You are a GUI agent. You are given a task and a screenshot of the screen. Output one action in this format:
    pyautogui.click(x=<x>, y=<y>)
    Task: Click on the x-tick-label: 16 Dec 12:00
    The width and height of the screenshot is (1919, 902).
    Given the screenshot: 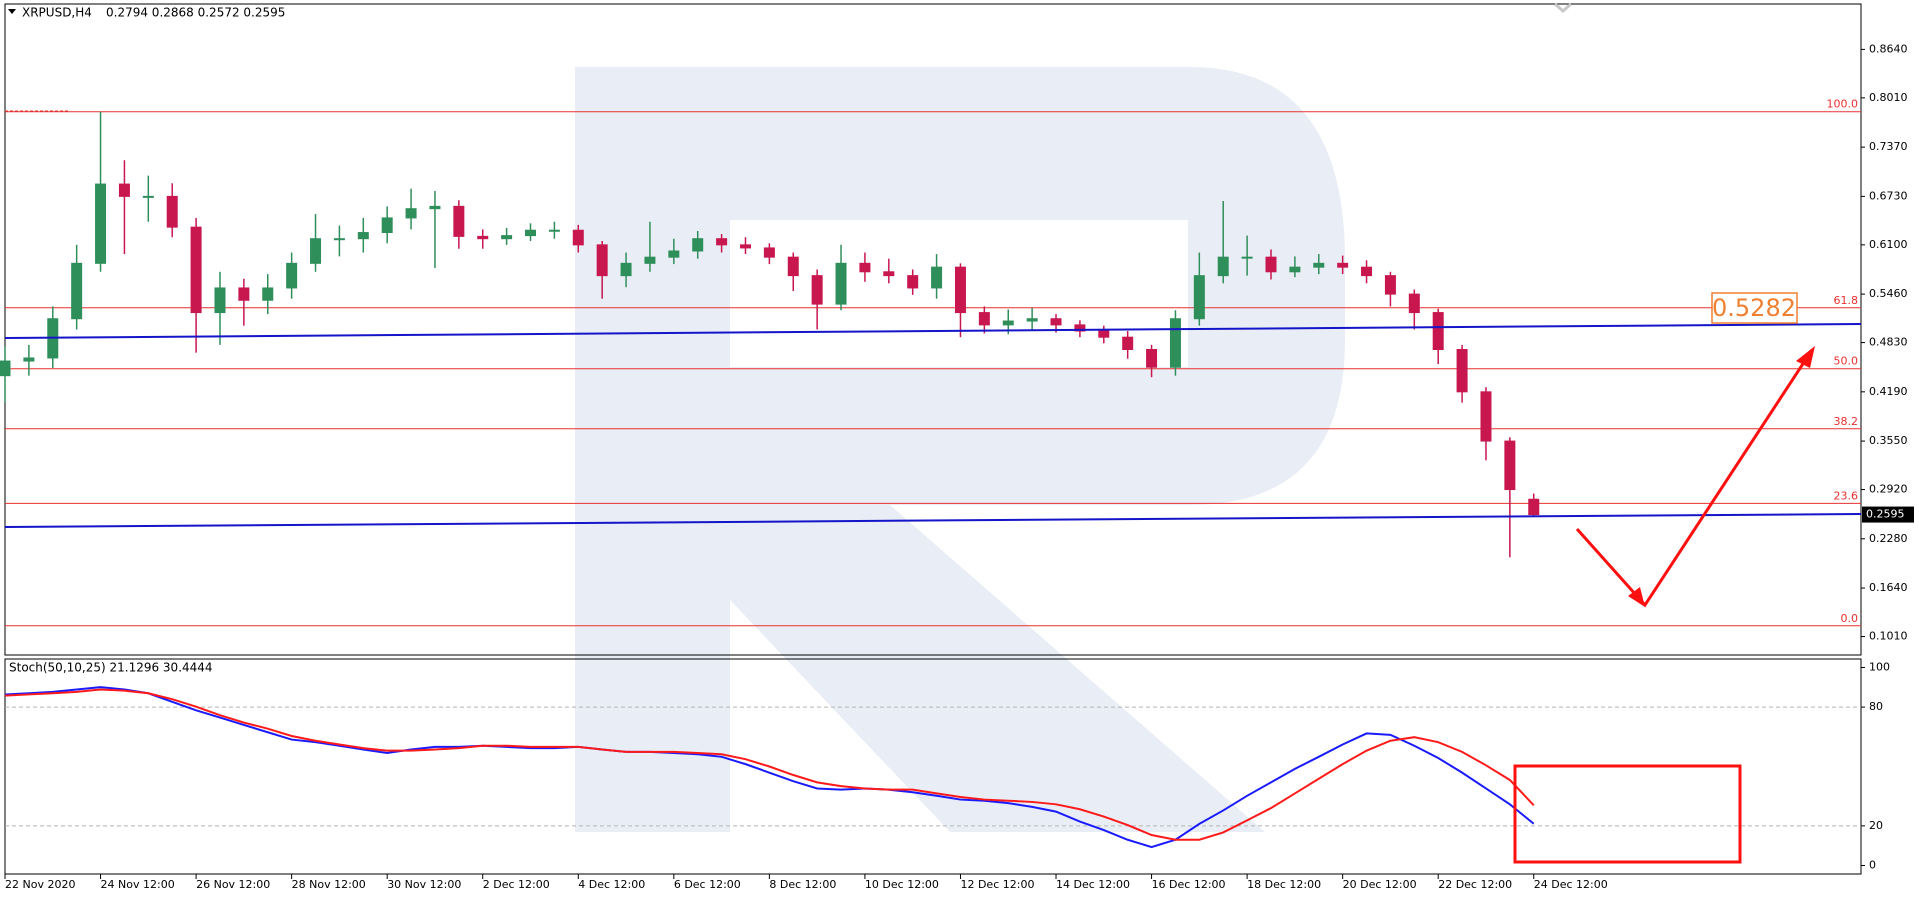 What is the action you would take?
    pyautogui.click(x=1189, y=884)
    